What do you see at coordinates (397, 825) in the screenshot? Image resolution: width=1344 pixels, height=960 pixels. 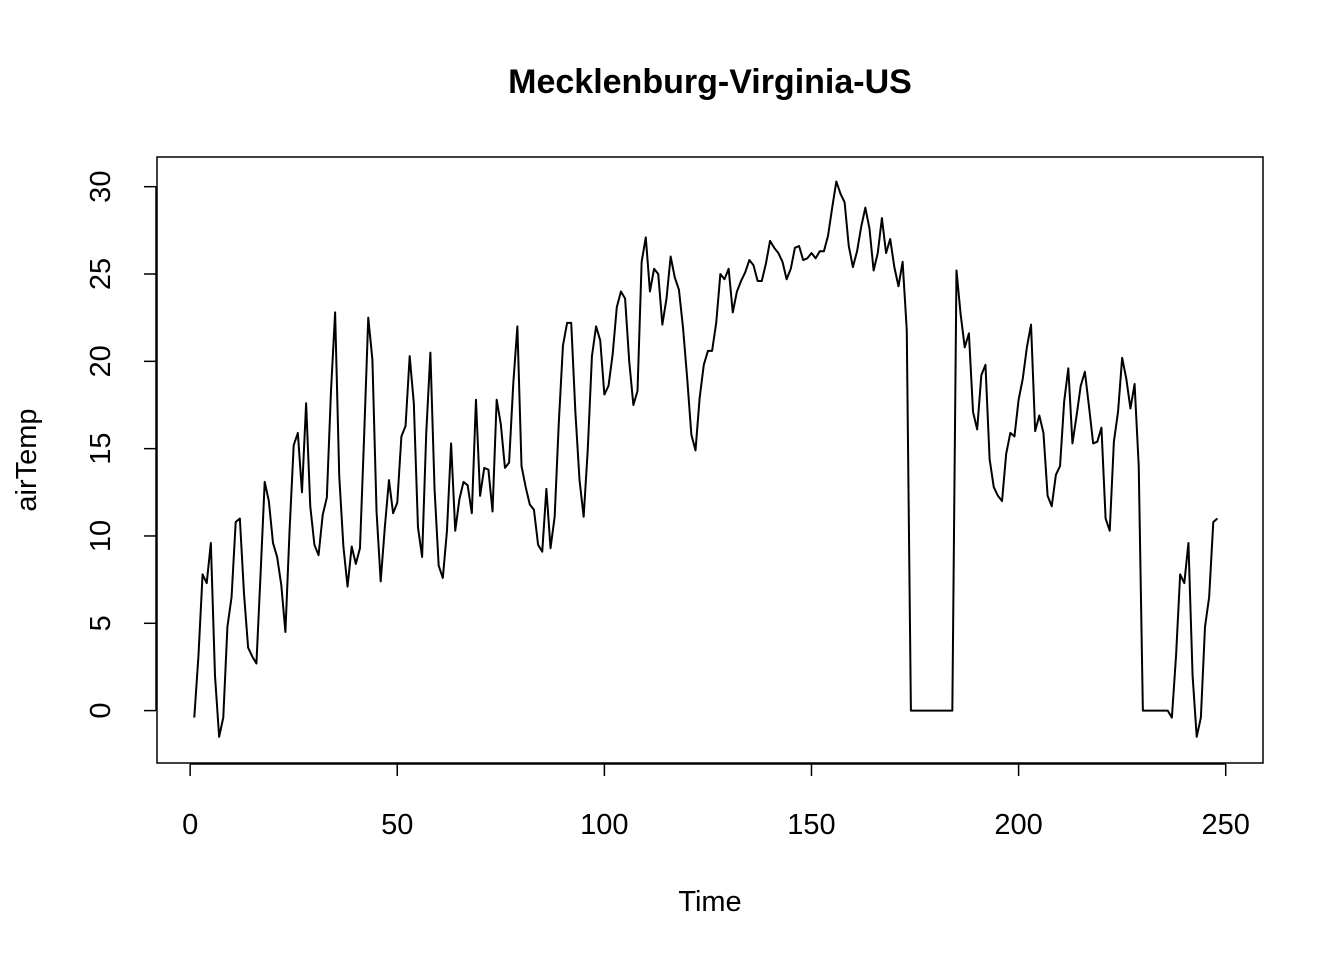 I see `x-tick-label: 50` at bounding box center [397, 825].